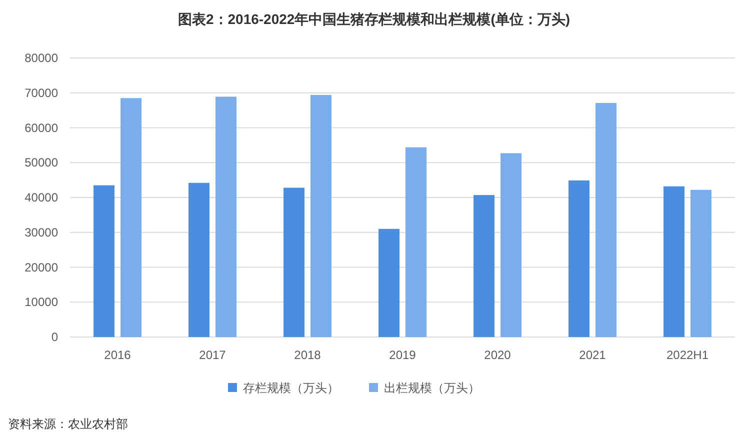  I want to click on y-tick-label: 70000, so click(41, 93).